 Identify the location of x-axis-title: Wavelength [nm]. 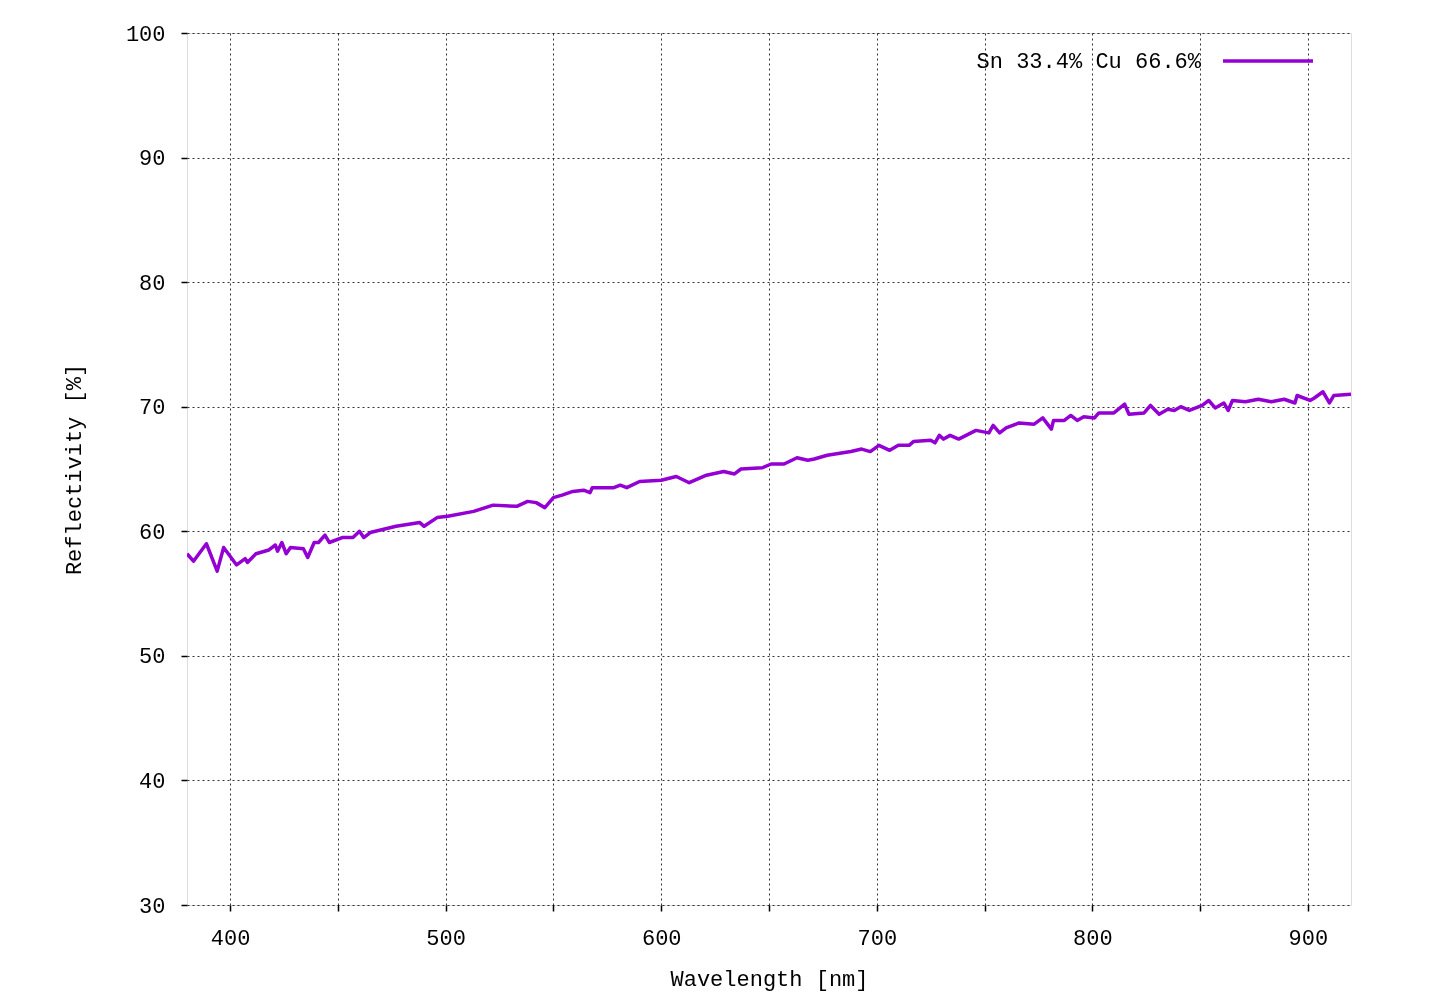
(769, 980).